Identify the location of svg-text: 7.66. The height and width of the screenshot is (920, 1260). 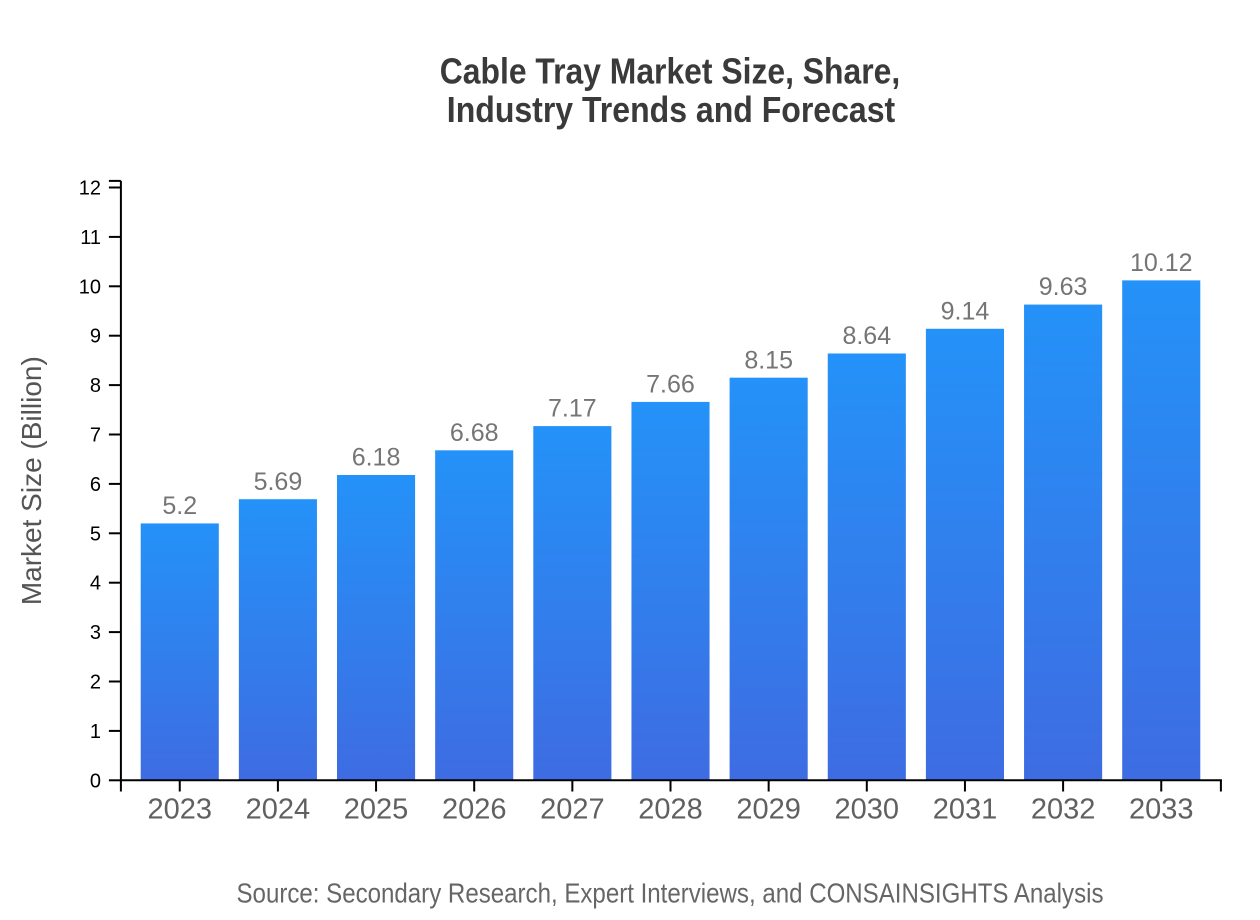
(670, 385).